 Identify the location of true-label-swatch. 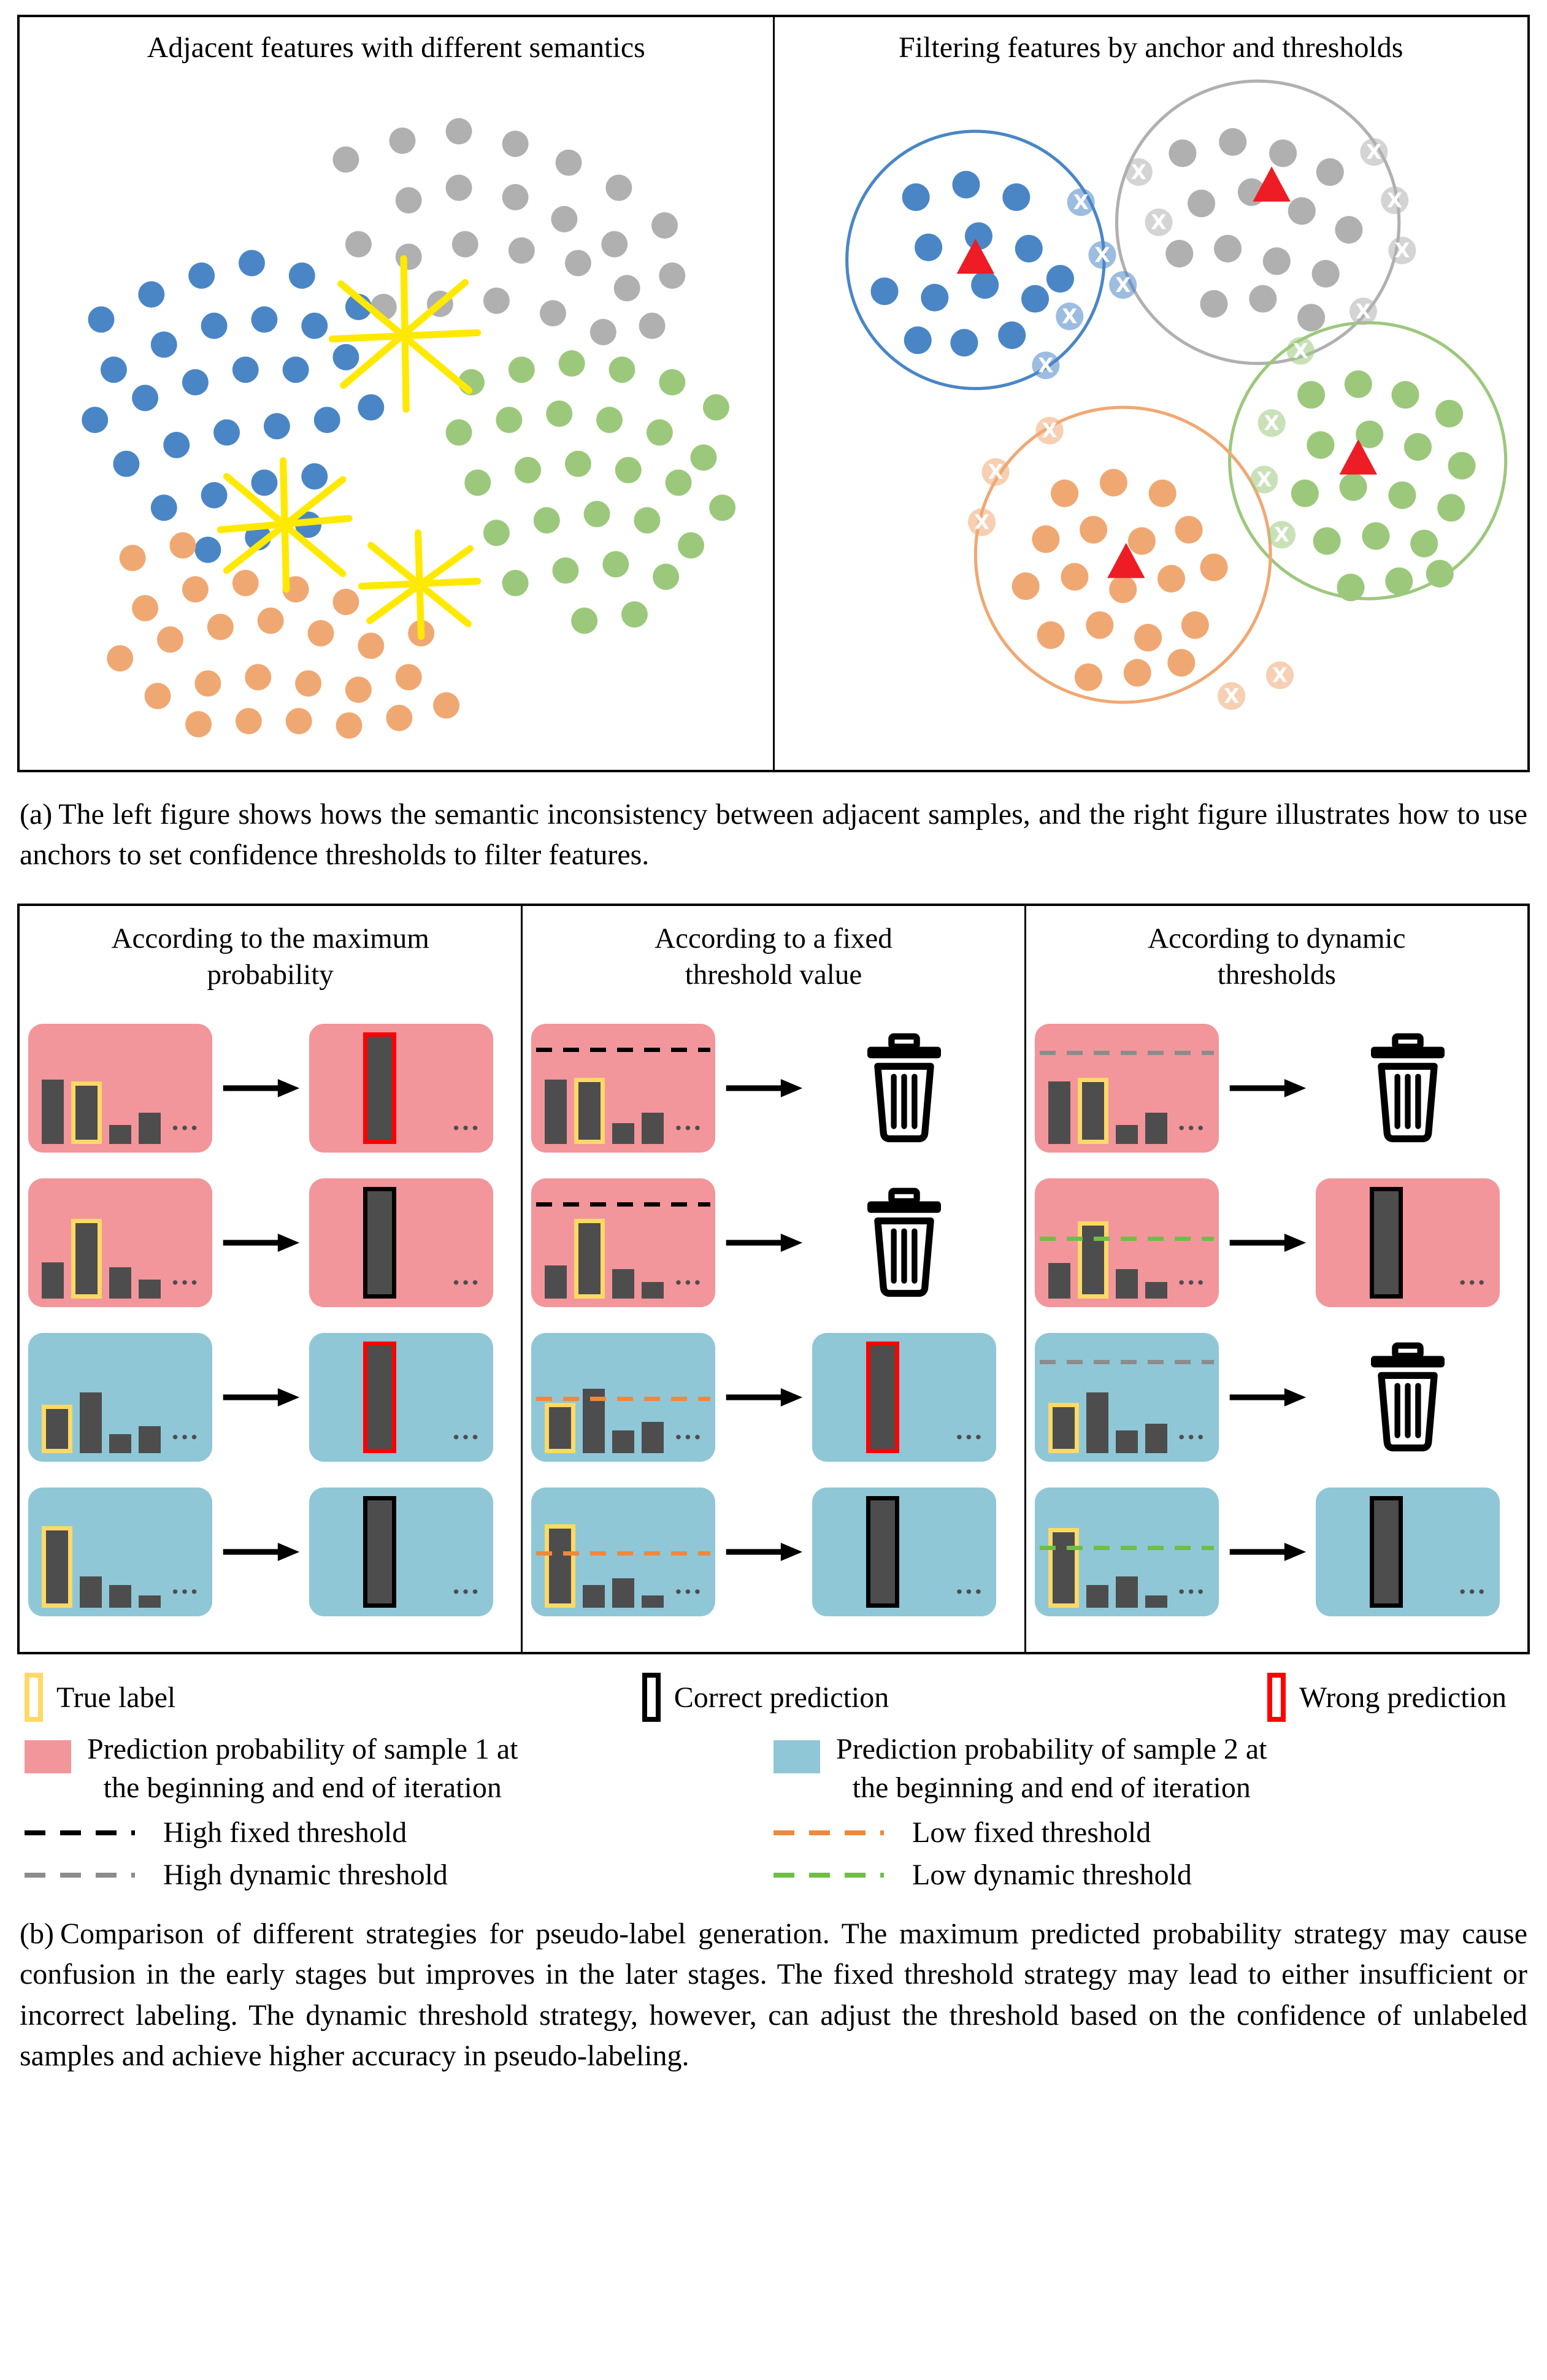
(34, 1698).